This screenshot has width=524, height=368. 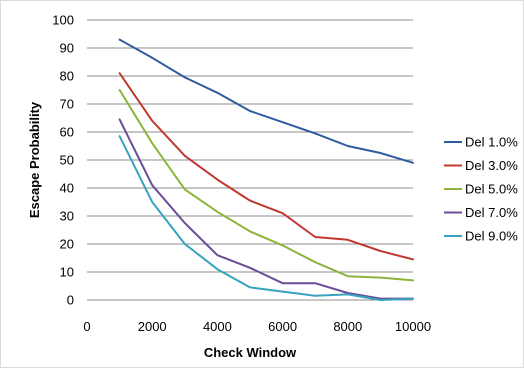 I want to click on y-axis-title: Escape Probability, so click(x=34, y=159).